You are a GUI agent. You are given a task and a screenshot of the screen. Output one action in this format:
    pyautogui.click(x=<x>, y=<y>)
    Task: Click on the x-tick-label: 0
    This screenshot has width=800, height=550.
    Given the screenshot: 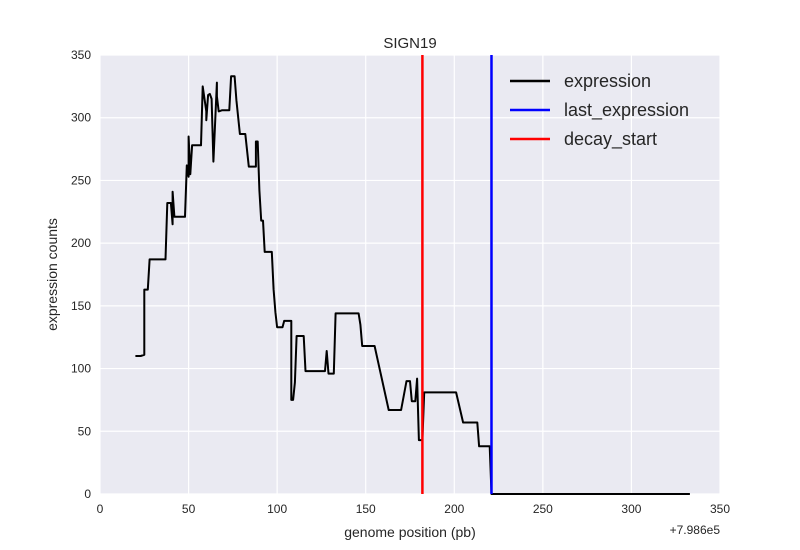 What is the action you would take?
    pyautogui.click(x=100, y=509)
    